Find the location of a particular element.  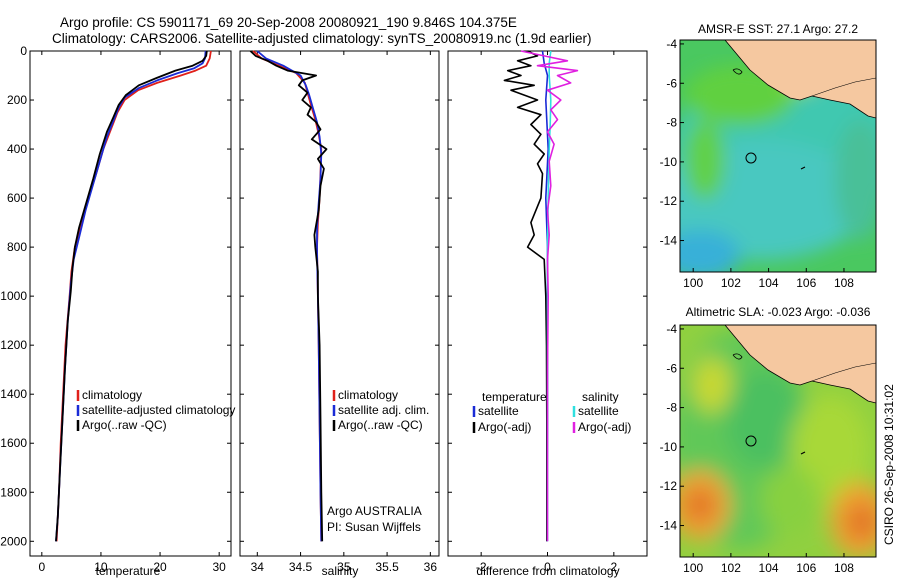

depth-ytick-label: 1800 is located at coordinates (13, 492).